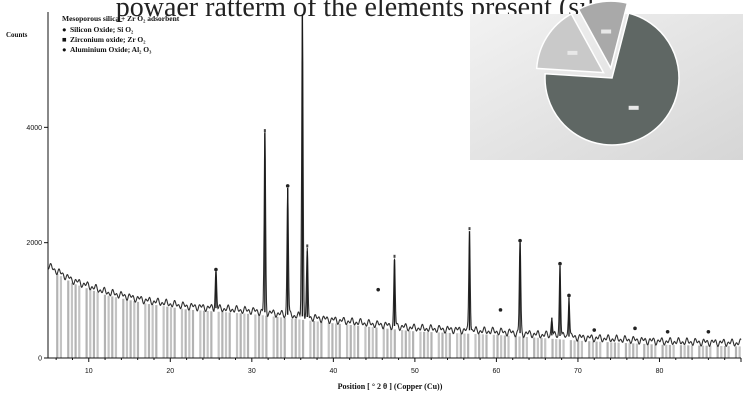  Describe the element at coordinates (89, 371) in the screenshot. I see `x-tick-label: 10` at that location.